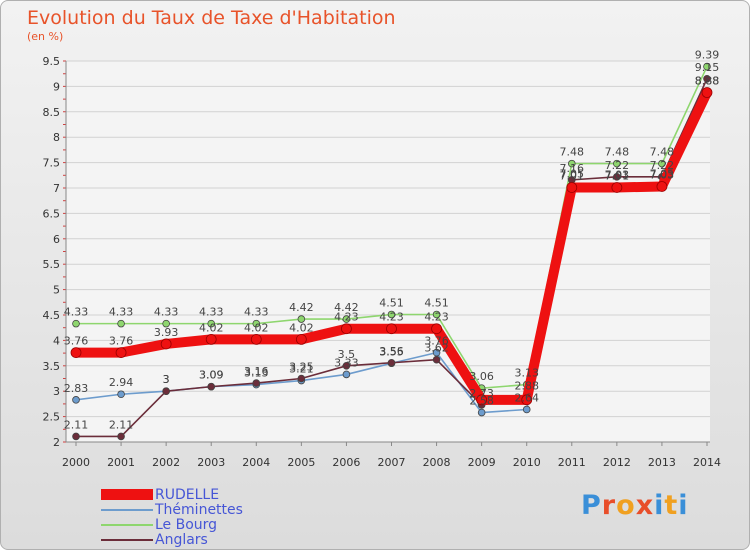  I want to click on proxiti-logo: Proxiti, so click(635, 505).